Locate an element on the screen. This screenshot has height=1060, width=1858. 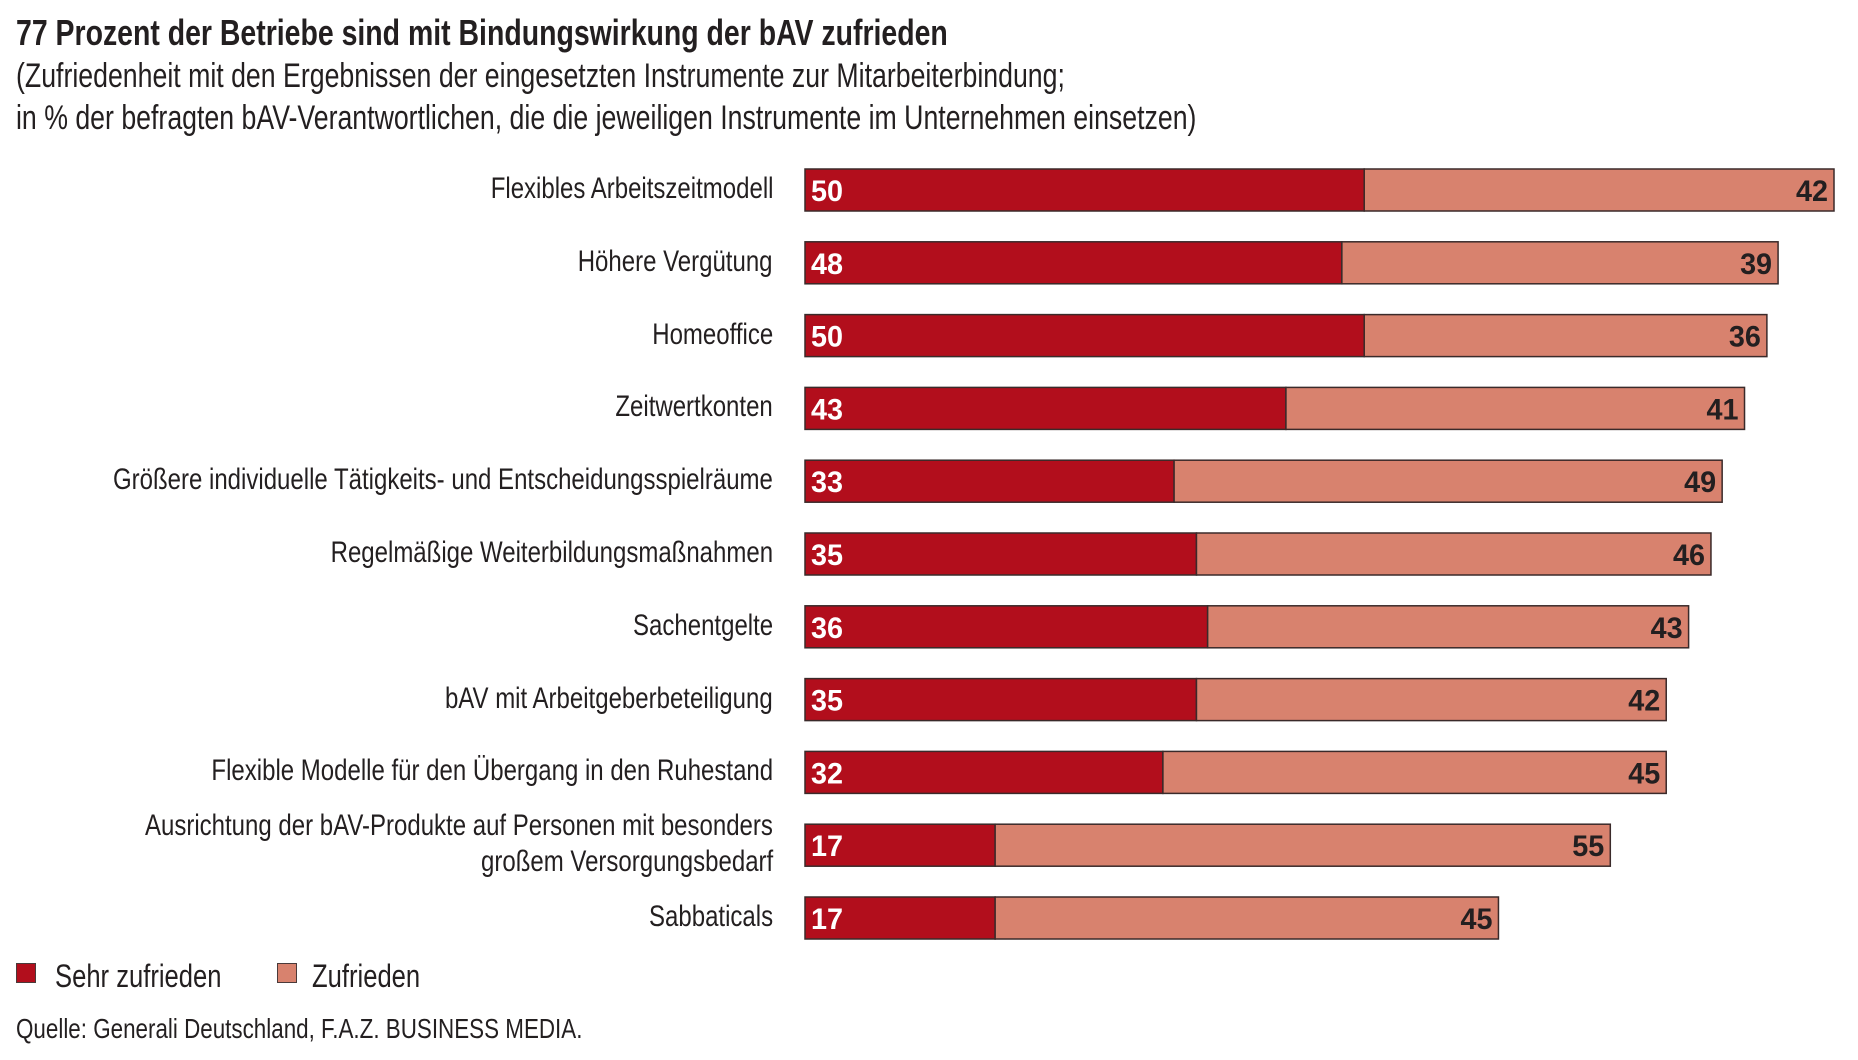
bar-row: 43 41 is located at coordinates (1275, 408).